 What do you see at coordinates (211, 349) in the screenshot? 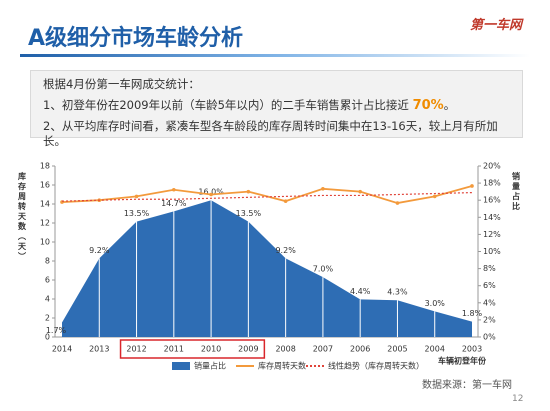
I see `x-tick-label: 2010` at bounding box center [211, 349].